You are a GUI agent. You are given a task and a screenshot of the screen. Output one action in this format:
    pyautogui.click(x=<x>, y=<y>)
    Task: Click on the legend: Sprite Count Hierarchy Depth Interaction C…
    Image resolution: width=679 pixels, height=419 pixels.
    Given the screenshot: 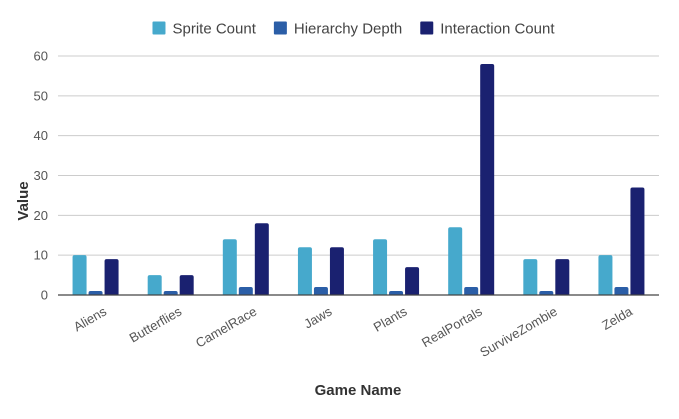 What is the action you would take?
    pyautogui.click(x=353, y=29)
    